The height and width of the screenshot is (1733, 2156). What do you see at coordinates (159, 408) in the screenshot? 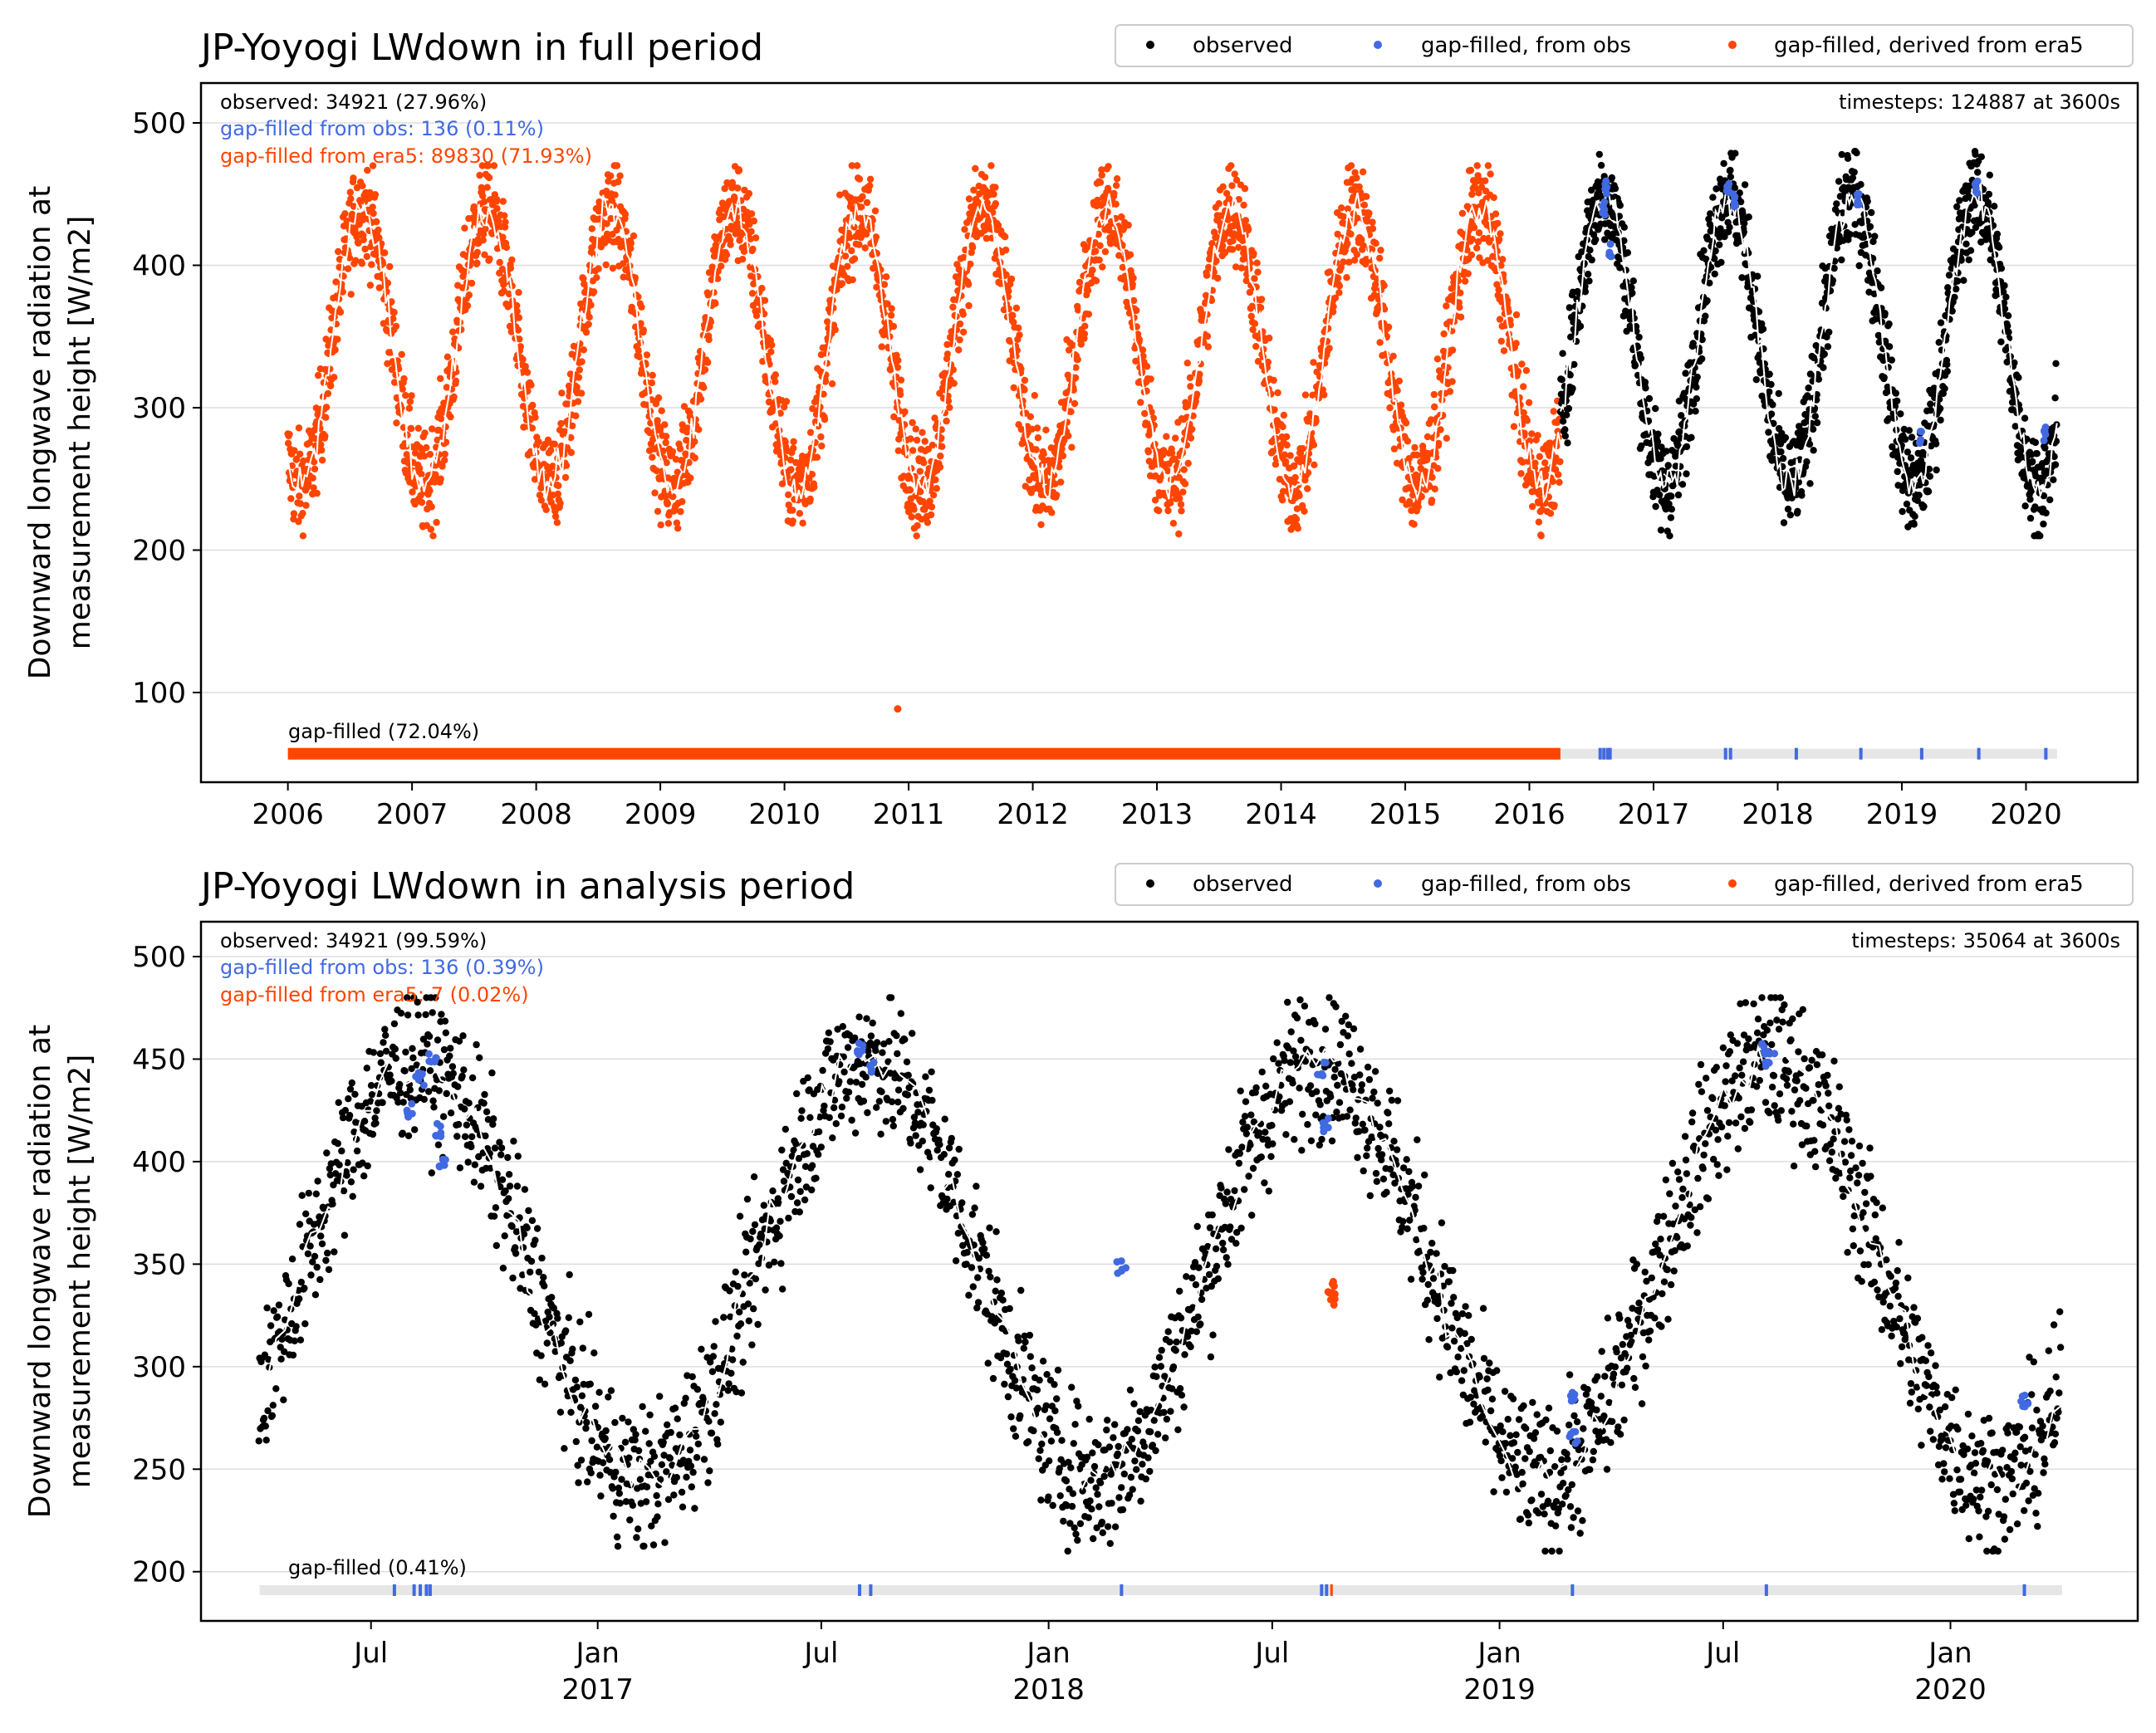
I see `y-tick-label: 300` at bounding box center [159, 408].